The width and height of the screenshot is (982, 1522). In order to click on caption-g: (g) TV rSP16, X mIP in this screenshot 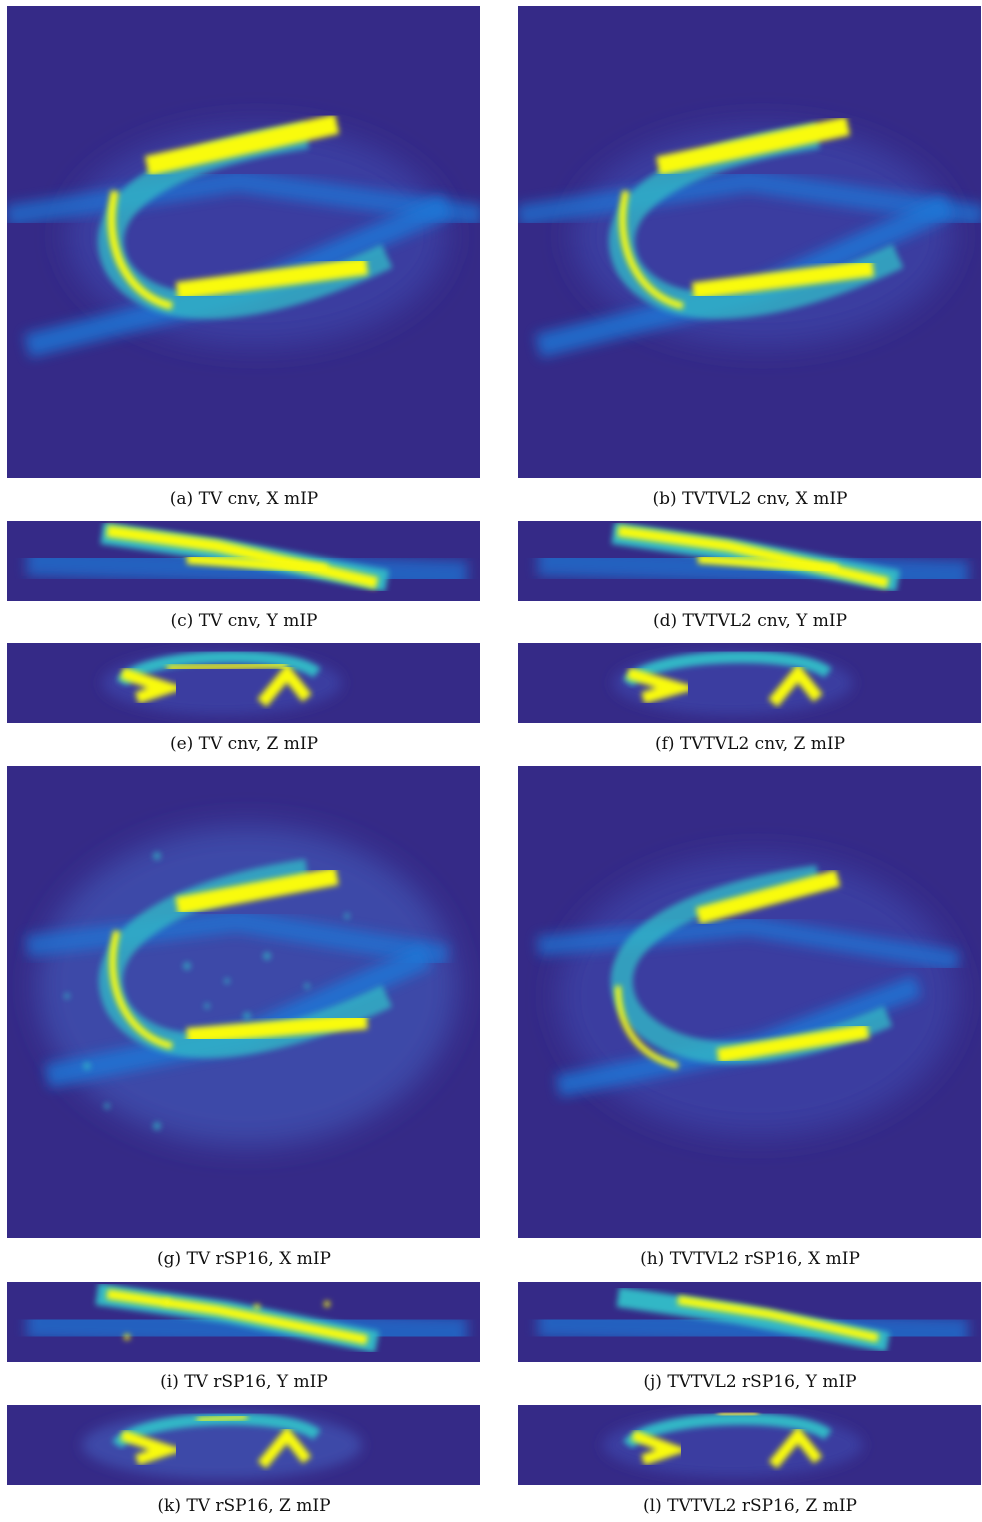, I will do `click(243, 1259)`.